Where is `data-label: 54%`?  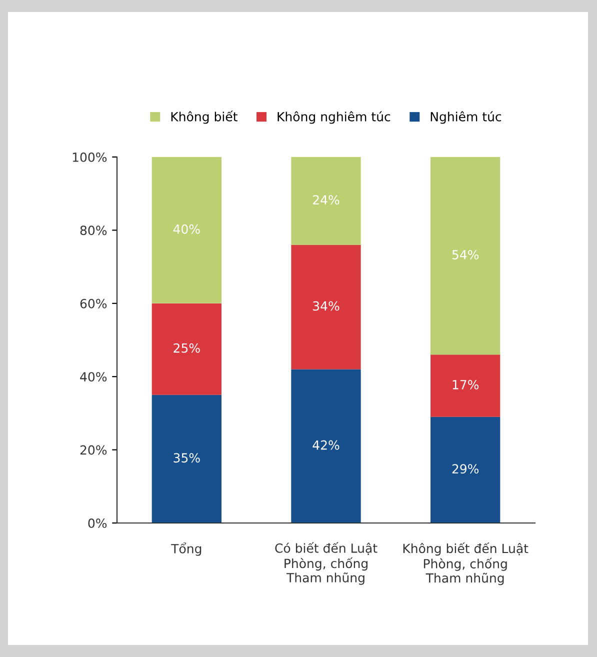
data-label: 54% is located at coordinates (465, 255).